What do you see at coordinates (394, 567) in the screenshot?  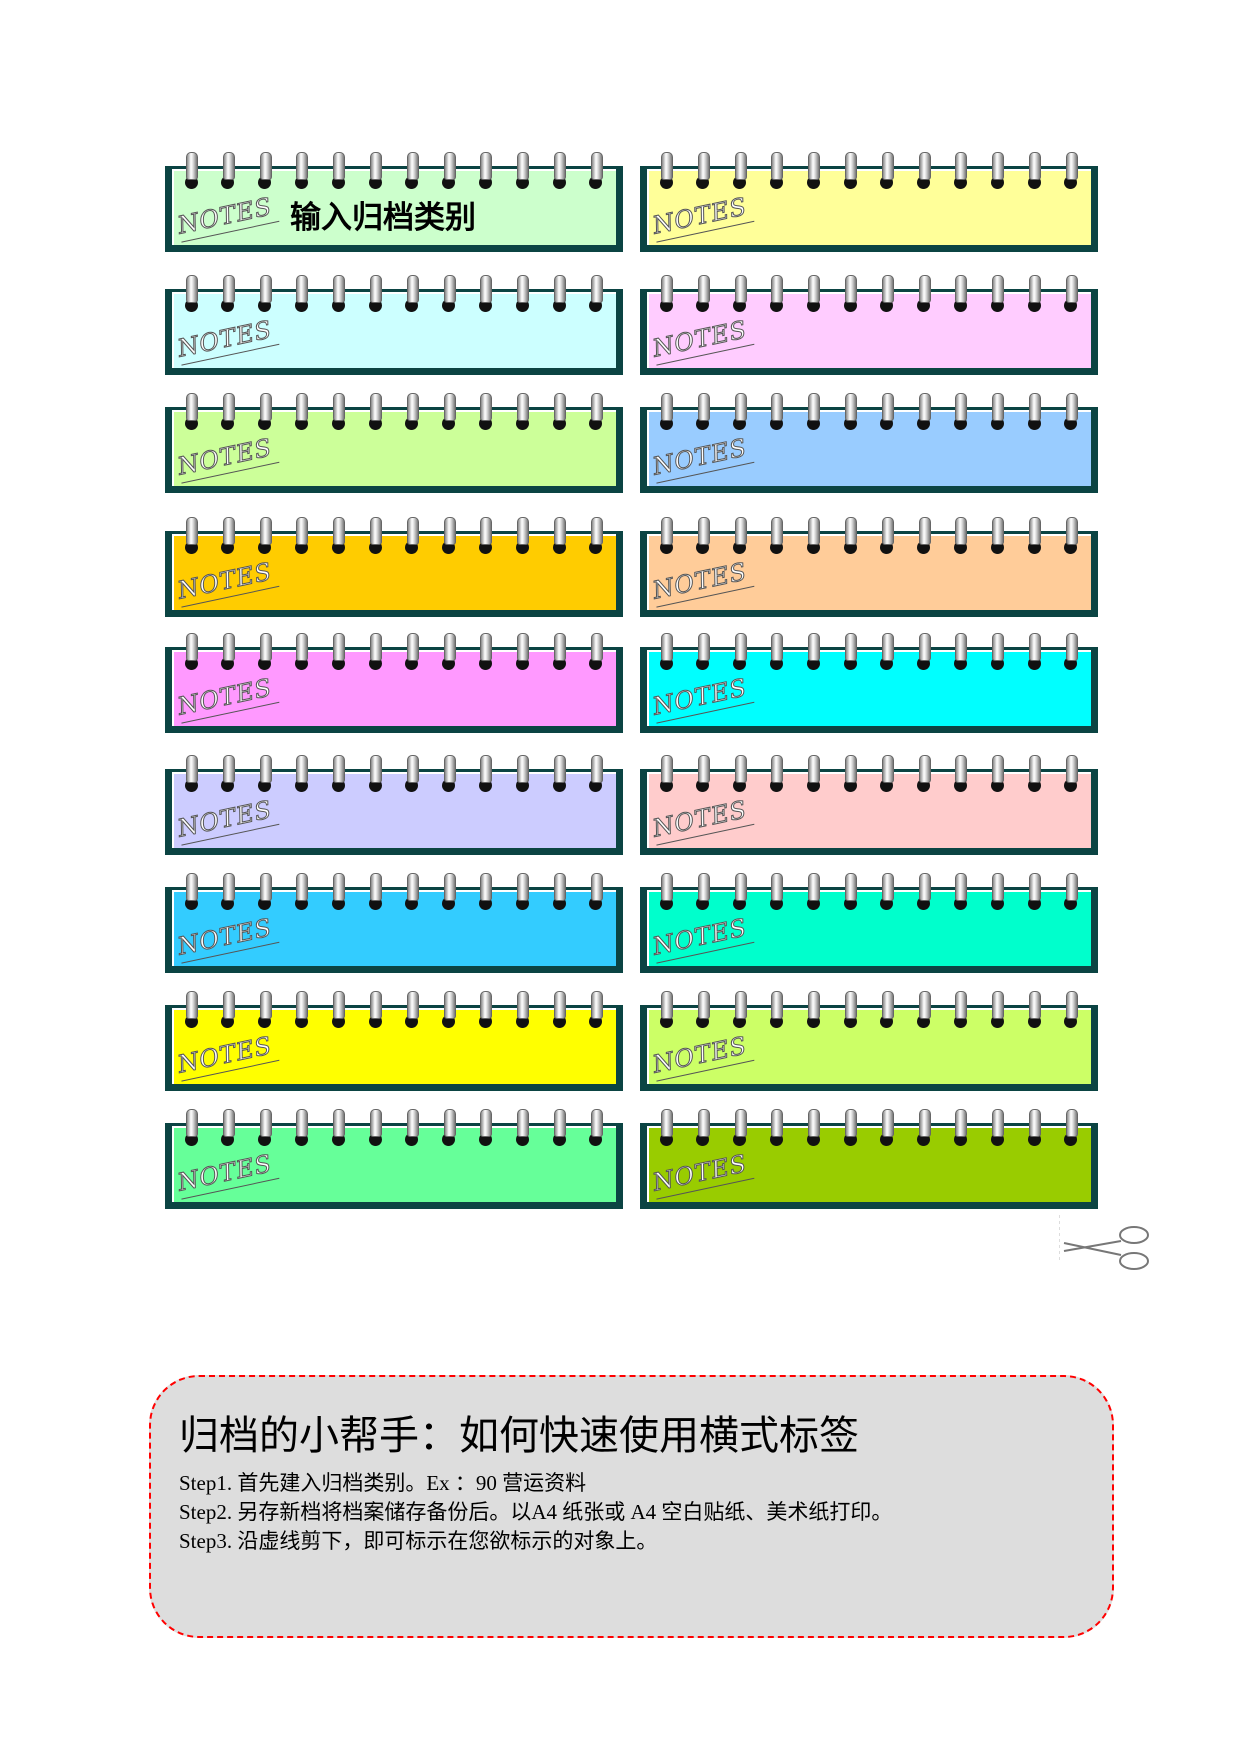 I see `notebook-label-left-4: NOTES` at bounding box center [394, 567].